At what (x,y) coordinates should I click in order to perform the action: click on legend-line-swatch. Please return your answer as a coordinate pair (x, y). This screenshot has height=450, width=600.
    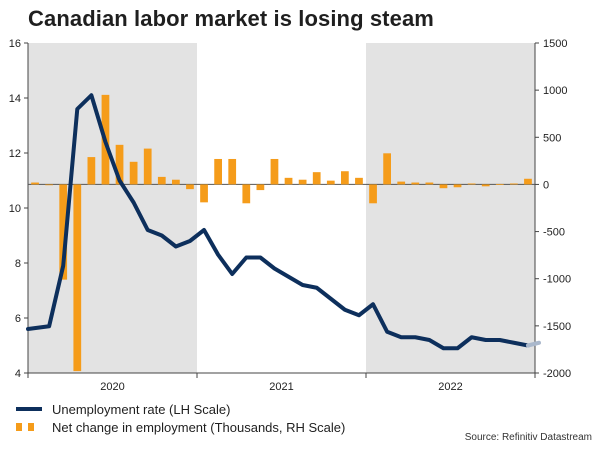
    Looking at the image, I should click on (29, 409).